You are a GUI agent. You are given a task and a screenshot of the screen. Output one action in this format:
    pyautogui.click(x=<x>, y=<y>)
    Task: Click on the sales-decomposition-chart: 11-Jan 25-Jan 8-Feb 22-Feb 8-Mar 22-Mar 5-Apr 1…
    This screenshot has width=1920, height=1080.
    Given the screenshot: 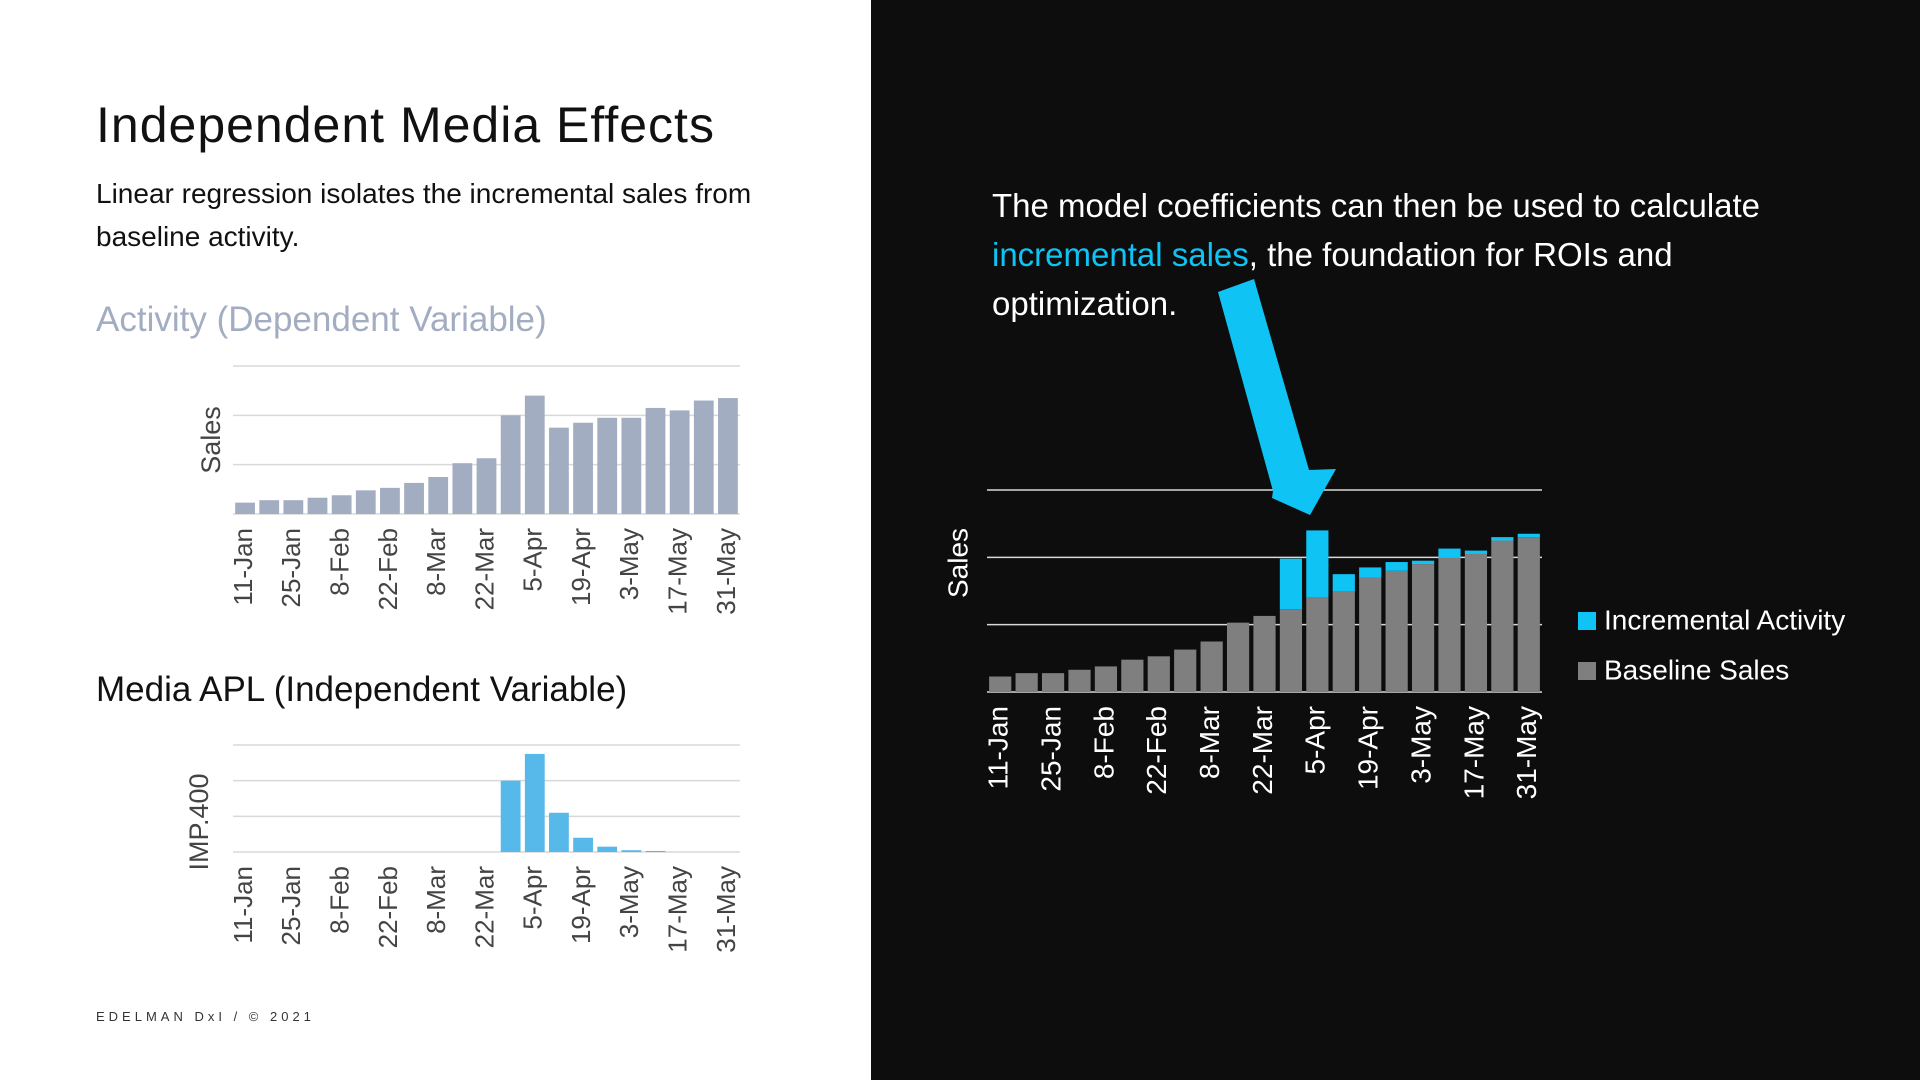 What is the action you would take?
    pyautogui.click(x=1242, y=644)
    